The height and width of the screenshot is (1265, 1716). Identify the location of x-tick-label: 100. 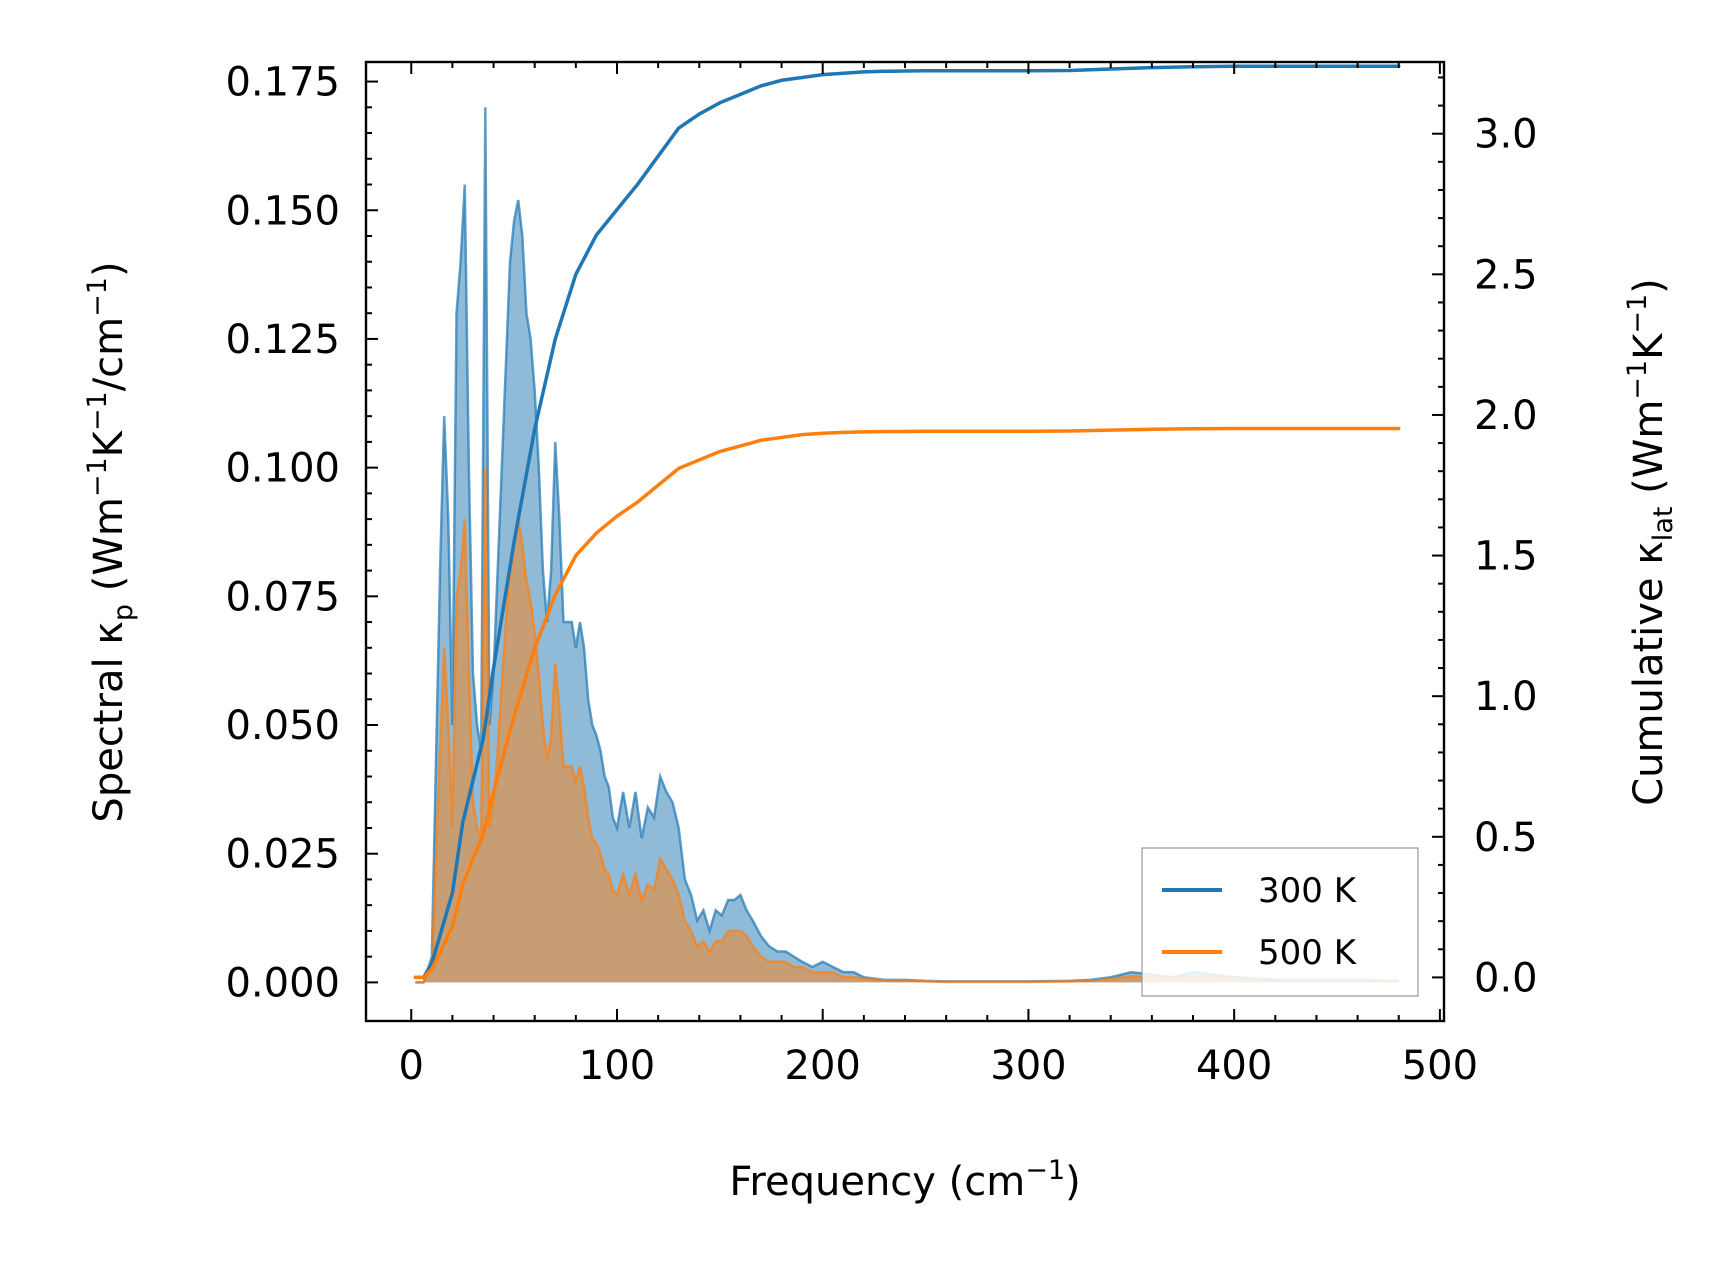
(617, 1066).